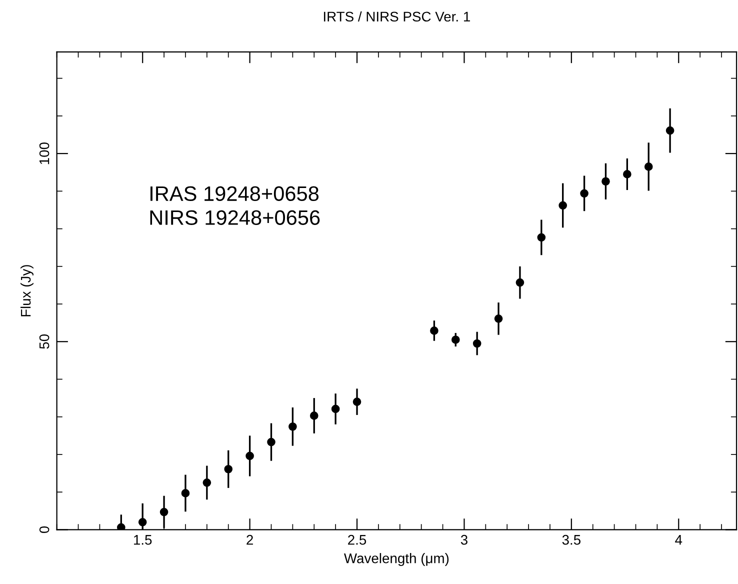 The width and height of the screenshot is (738, 584). What do you see at coordinates (44, 153) in the screenshot?
I see `y-tick-label: 100` at bounding box center [44, 153].